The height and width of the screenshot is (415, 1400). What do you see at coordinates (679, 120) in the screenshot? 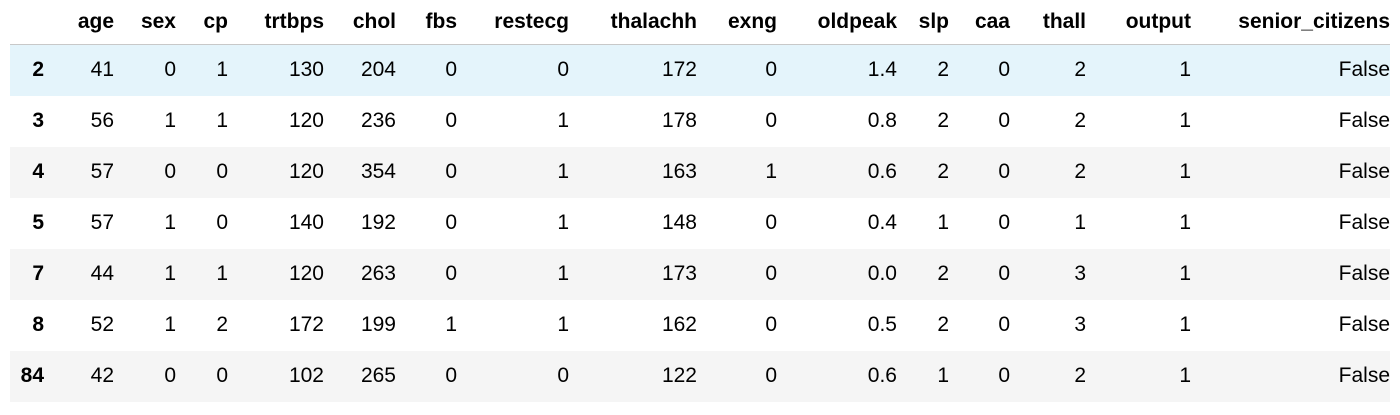
I see `cell-thalachh: 178` at bounding box center [679, 120].